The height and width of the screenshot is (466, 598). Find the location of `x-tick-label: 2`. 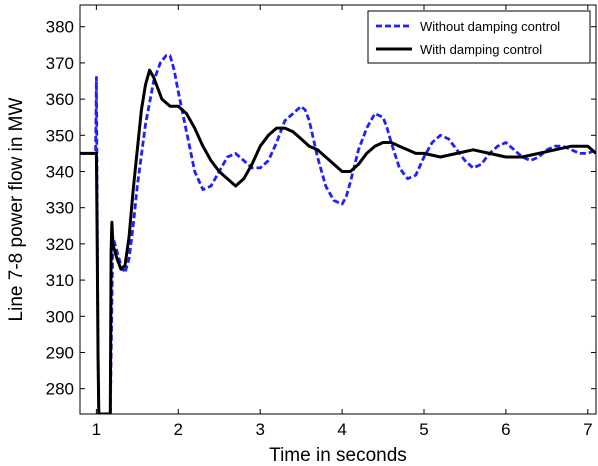

x-tick-label: 2 is located at coordinates (178, 429).